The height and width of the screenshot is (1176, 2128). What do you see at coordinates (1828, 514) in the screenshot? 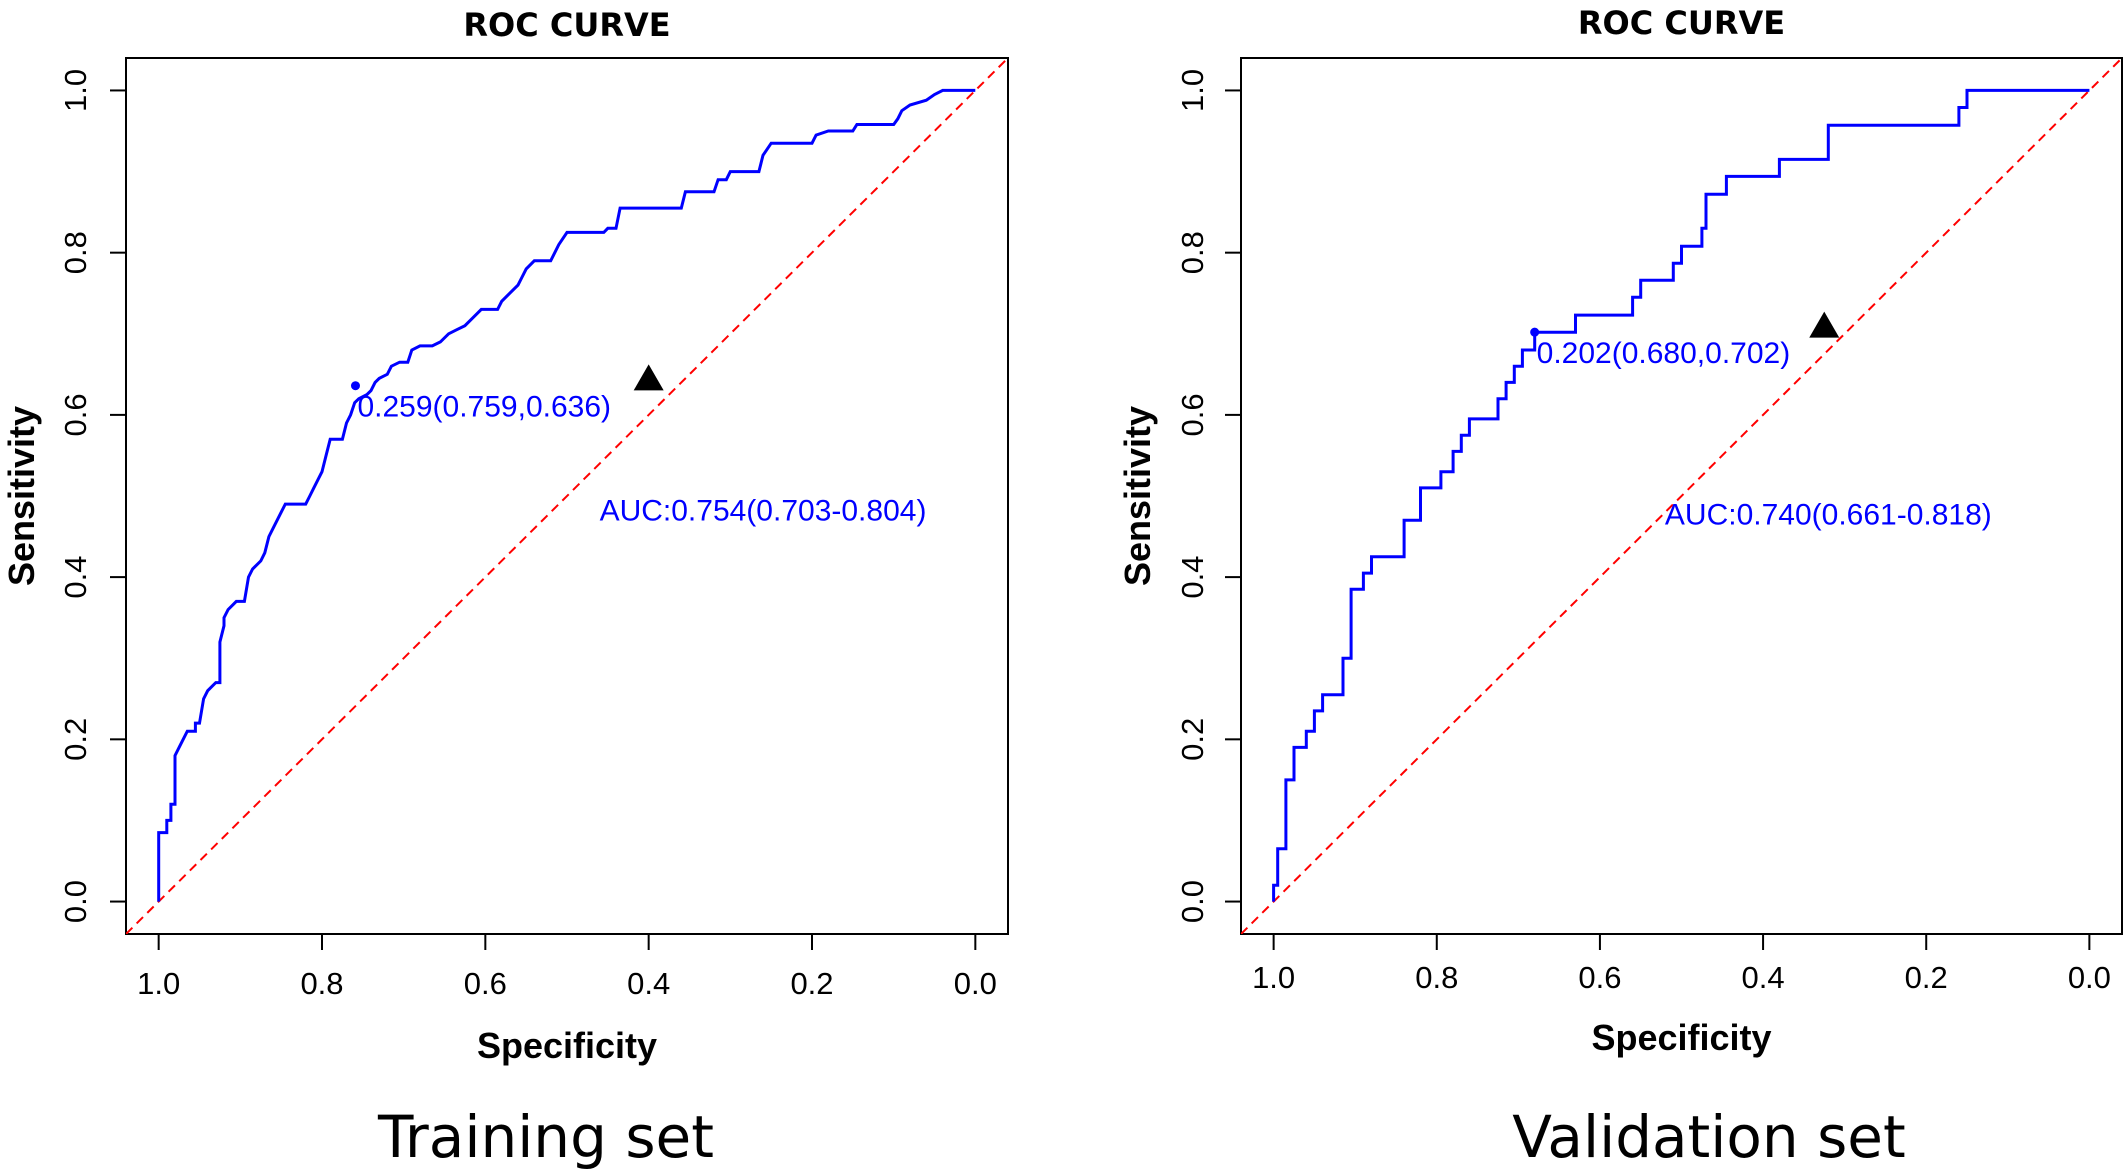
I see `auc-label: AUC:0.740(0.661-0.818)` at bounding box center [1828, 514].